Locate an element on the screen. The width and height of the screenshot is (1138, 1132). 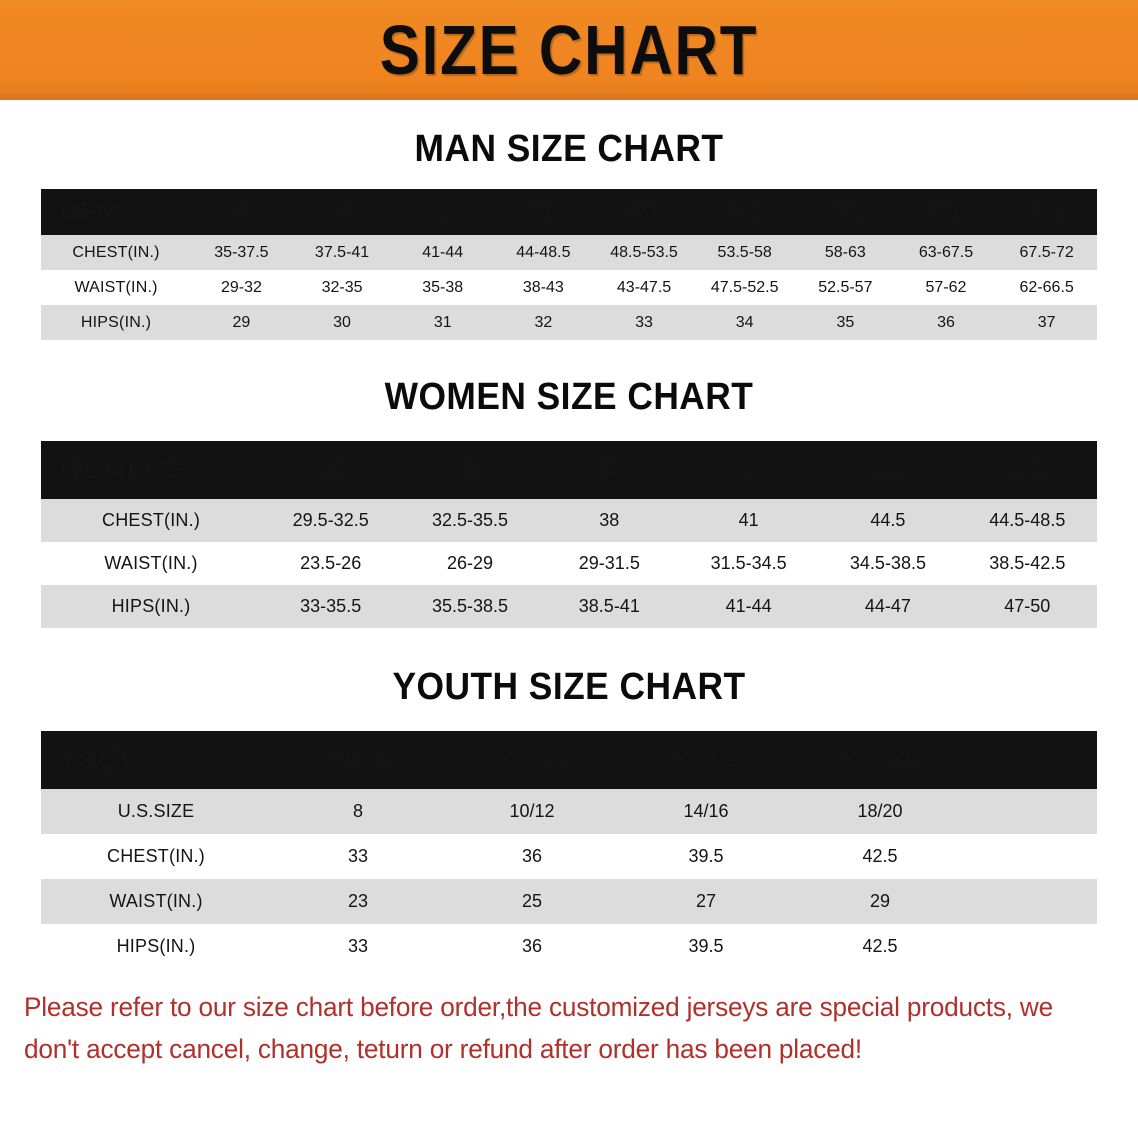
man-cell: 29-32 is located at coordinates (241, 287).